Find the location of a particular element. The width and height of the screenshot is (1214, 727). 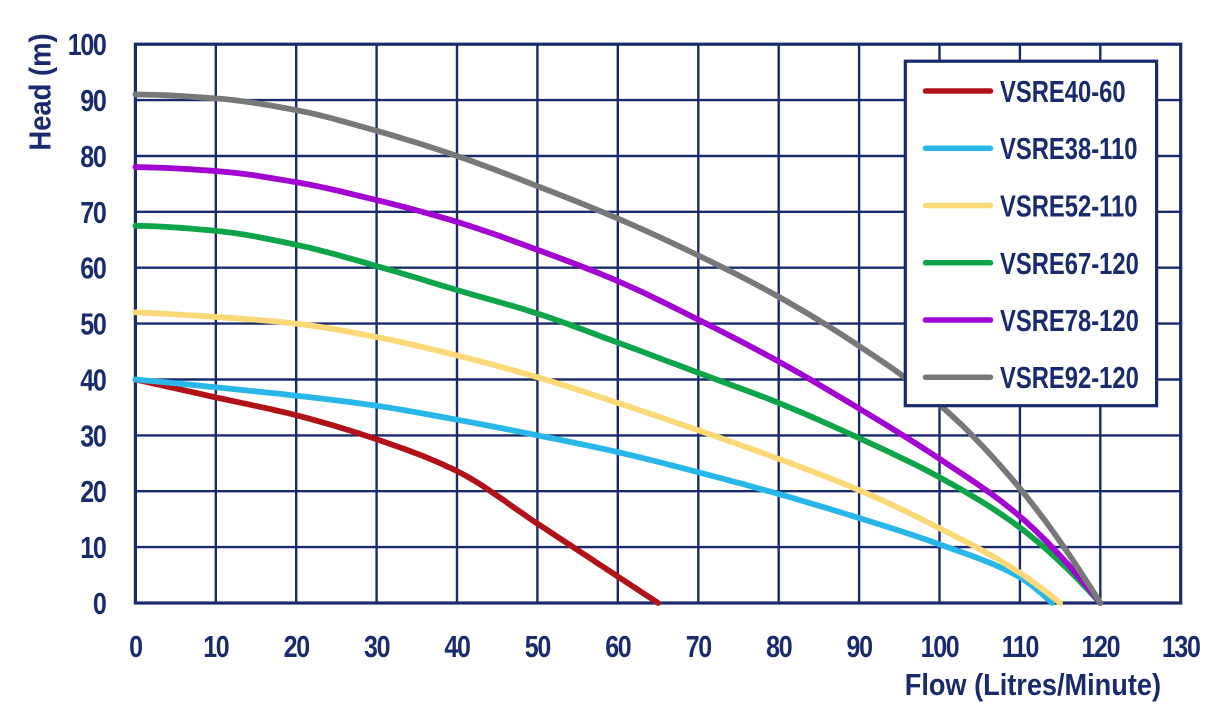

svg-text: 110 is located at coordinates (1020, 647).